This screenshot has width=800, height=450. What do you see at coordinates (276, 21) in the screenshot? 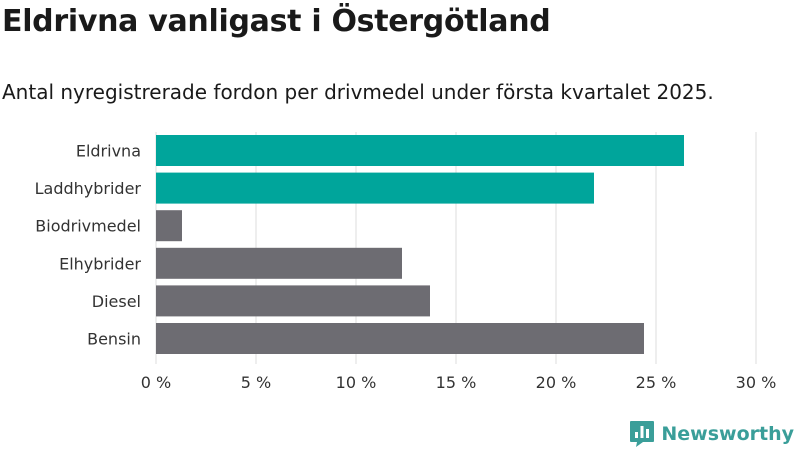
I see `chart-title: Eldrivna vanligast i Östergötland` at bounding box center [276, 21].